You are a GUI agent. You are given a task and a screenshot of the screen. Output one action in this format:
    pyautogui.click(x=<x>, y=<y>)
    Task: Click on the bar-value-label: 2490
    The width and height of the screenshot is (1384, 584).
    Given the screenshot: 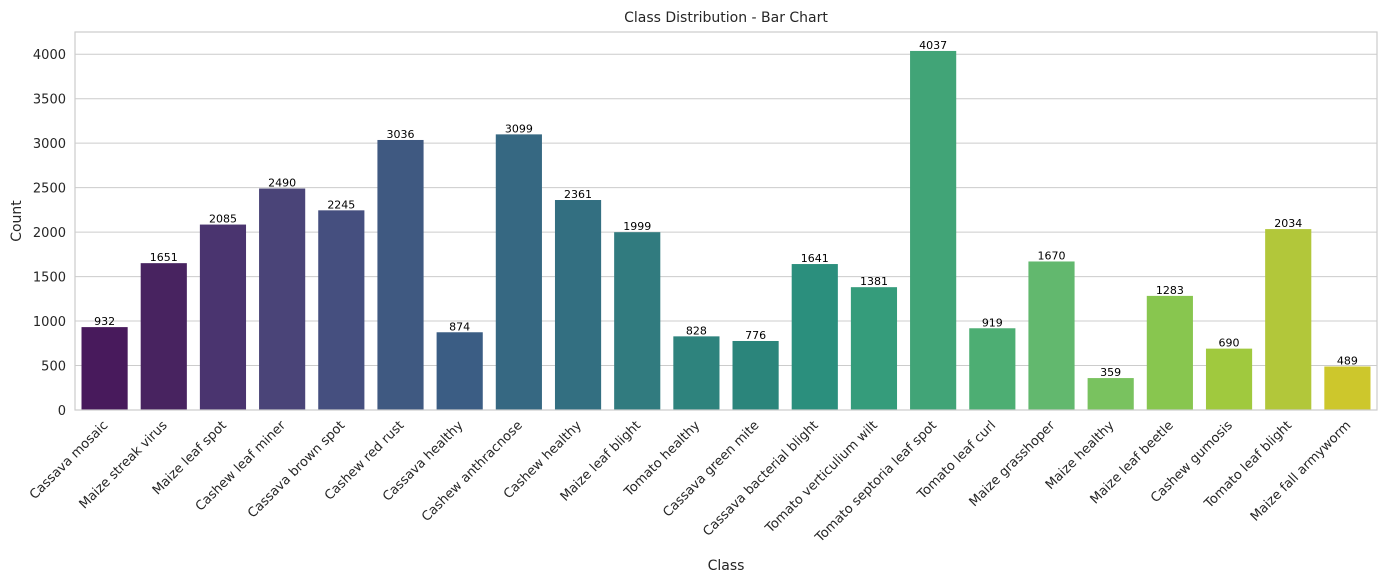 What is the action you would take?
    pyautogui.click(x=282, y=183)
    